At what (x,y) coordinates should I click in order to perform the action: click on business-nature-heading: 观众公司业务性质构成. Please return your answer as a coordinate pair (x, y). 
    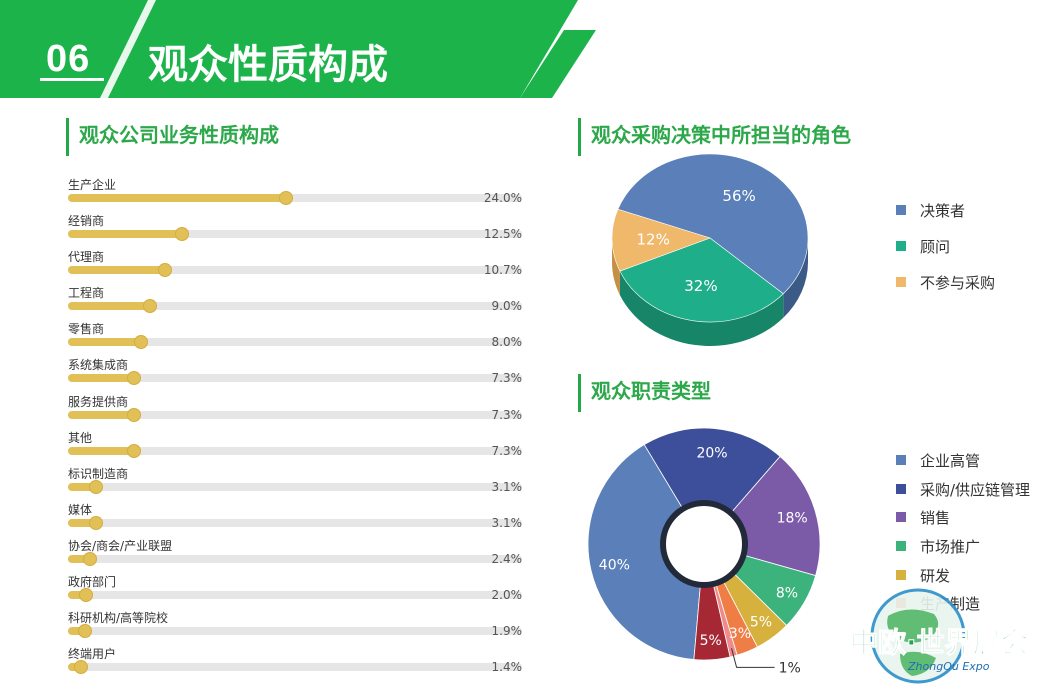
    Looking at the image, I should click on (172, 137).